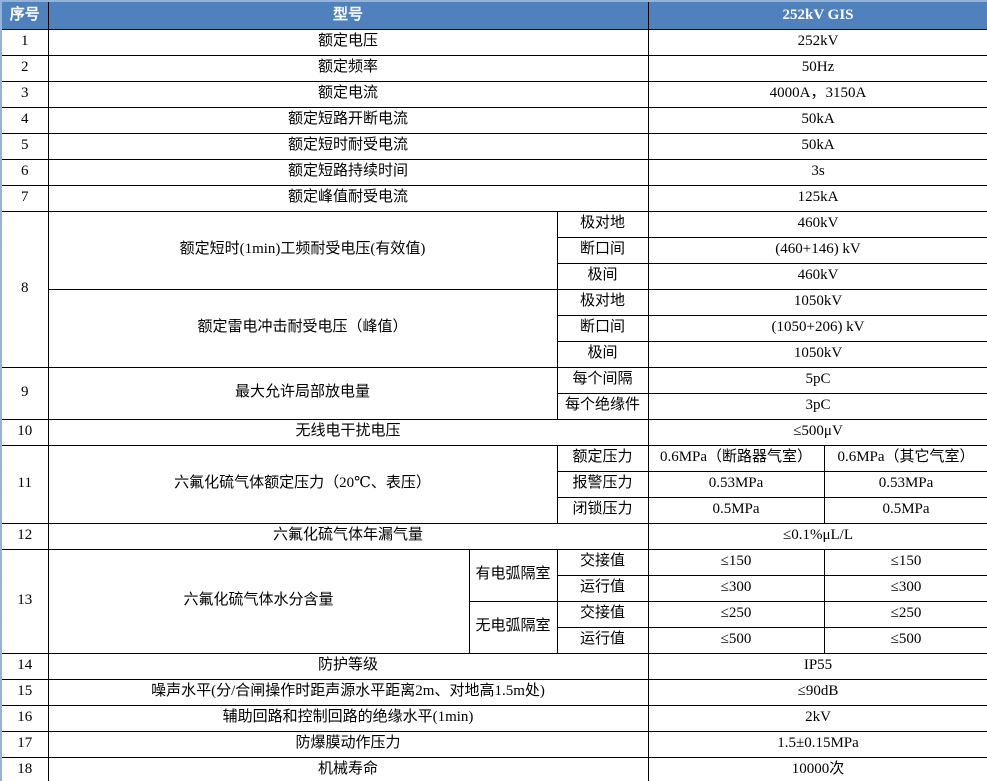 The height and width of the screenshot is (781, 987). Describe the element at coordinates (602, 328) in the screenshot. I see `row8-group2-cond2: 断口间` at that location.